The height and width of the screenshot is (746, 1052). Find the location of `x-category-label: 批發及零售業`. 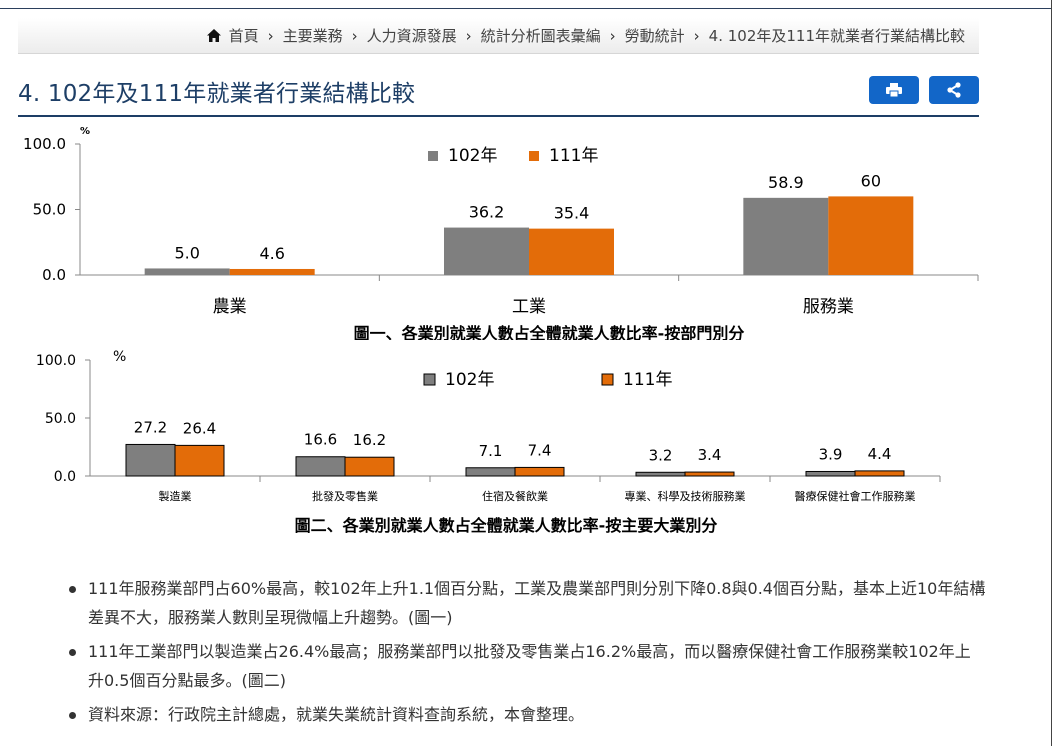

x-category-label: 批發及零售業 is located at coordinates (345, 496).